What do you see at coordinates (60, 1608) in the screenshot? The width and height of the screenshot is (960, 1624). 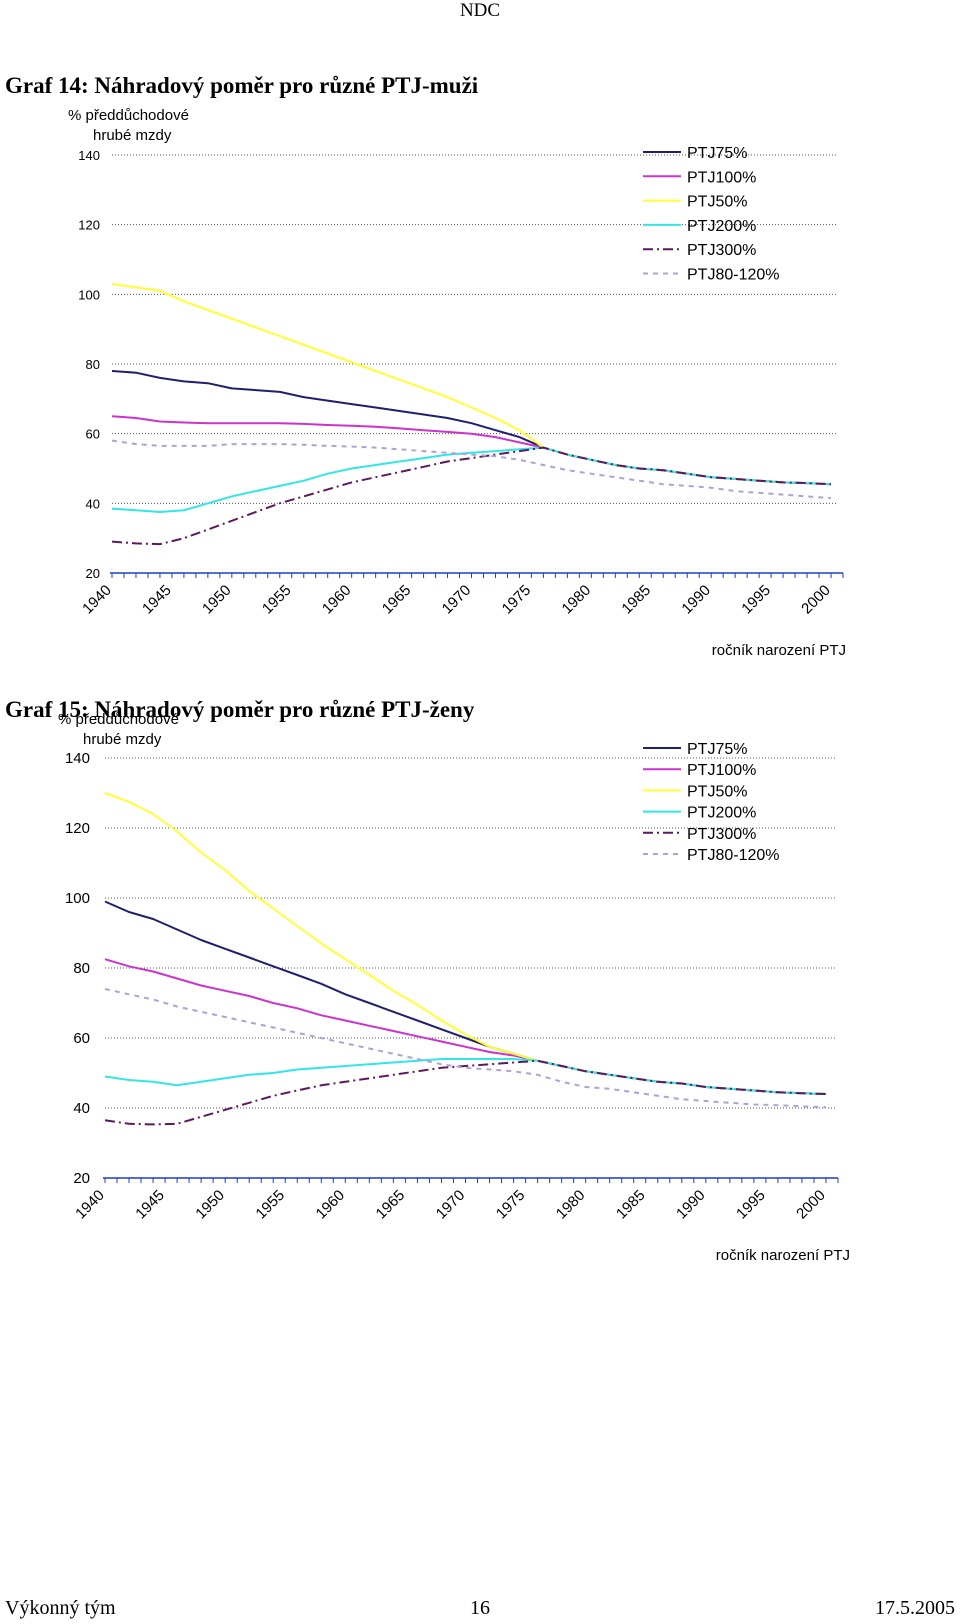 I see `footer-team: Výkonný tým` at bounding box center [60, 1608].